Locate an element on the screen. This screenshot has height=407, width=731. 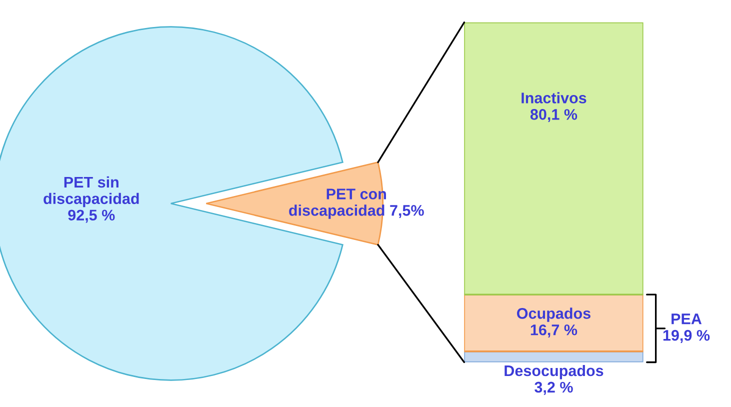
text: PEA 19,9 % is located at coordinates (686, 328).